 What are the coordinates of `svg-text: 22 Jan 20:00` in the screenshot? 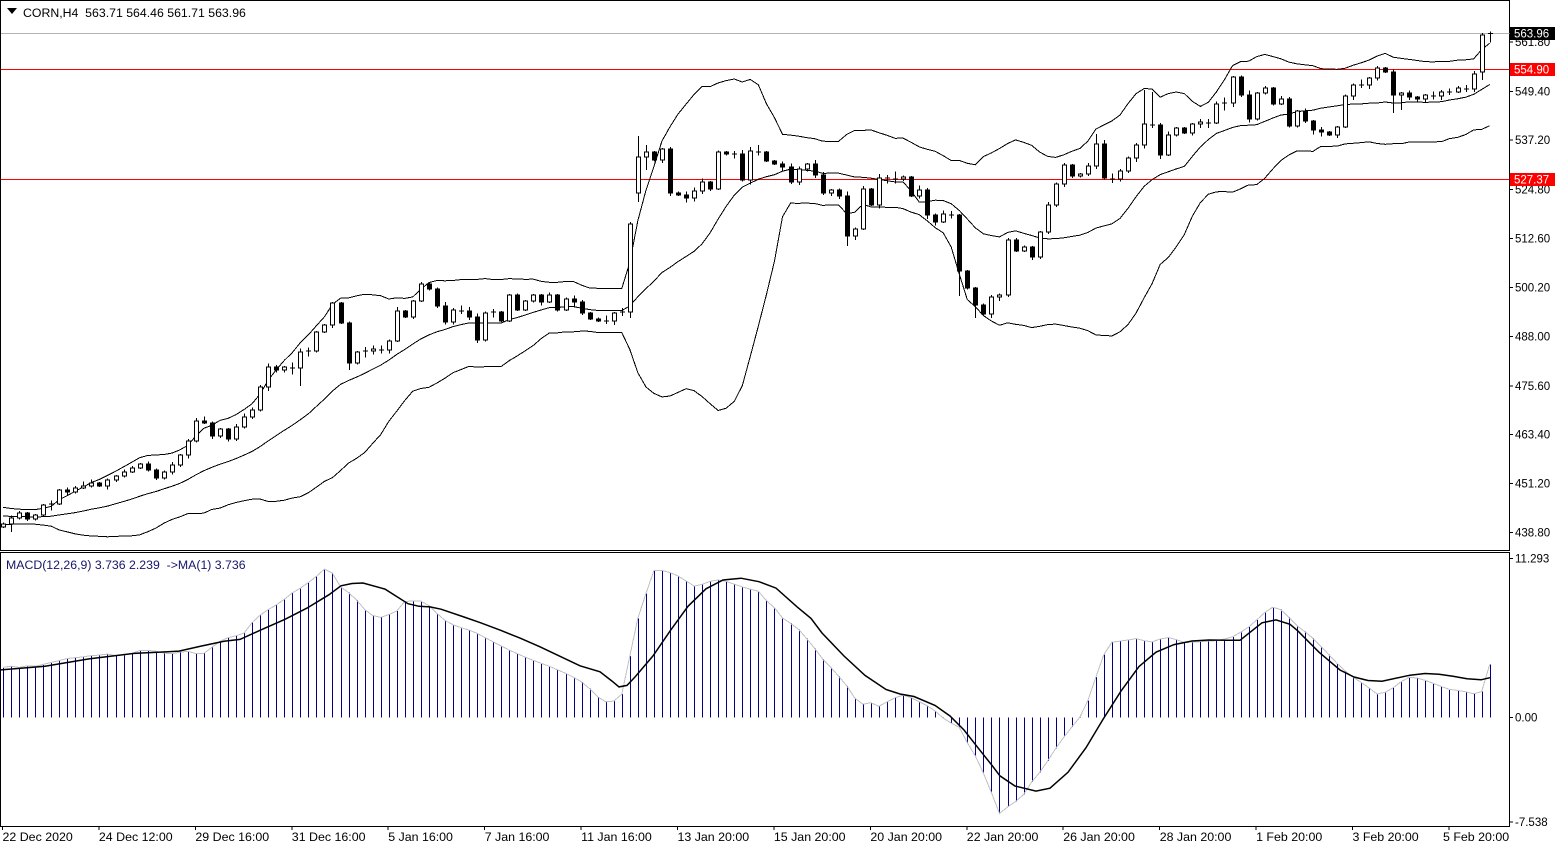 It's located at (1003, 837).